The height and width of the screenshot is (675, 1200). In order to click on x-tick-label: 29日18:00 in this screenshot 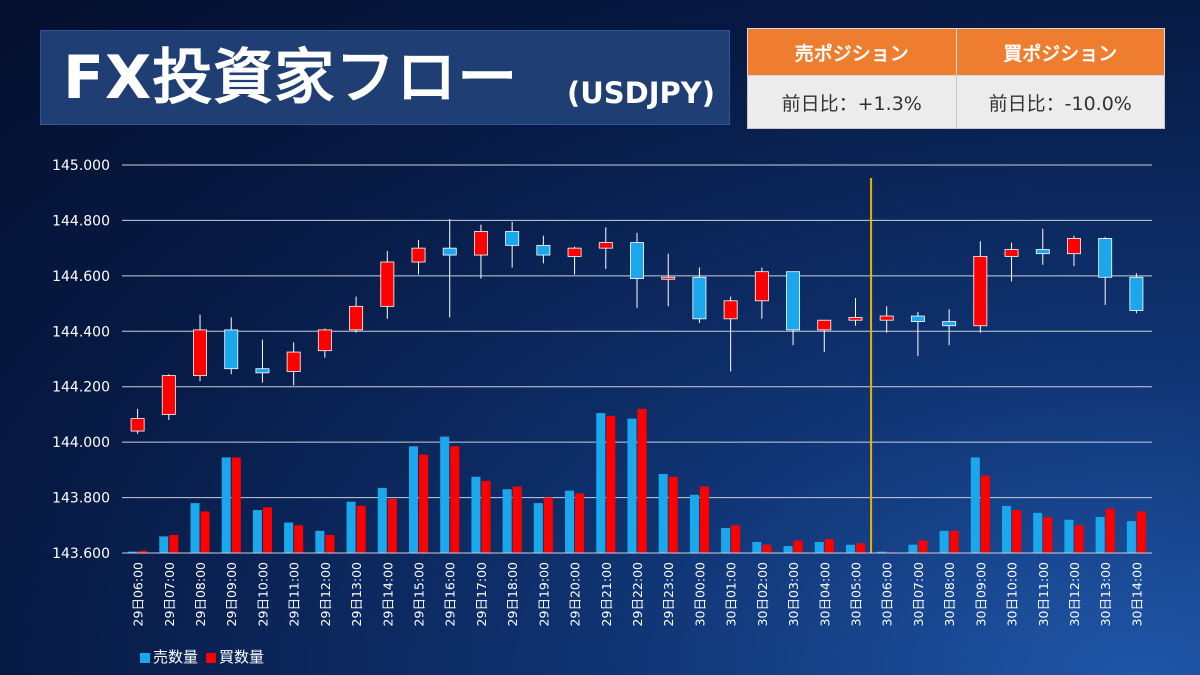, I will do `click(512, 594)`.